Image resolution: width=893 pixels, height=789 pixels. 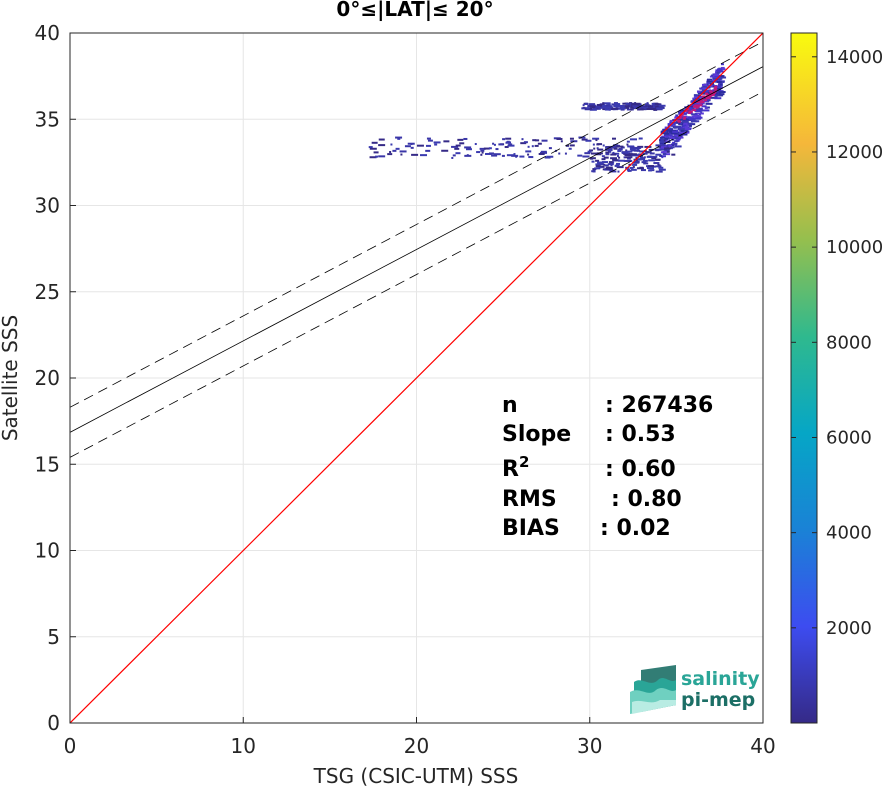 What do you see at coordinates (720, 679) in the screenshot?
I see `logo-line1: salinity` at bounding box center [720, 679].